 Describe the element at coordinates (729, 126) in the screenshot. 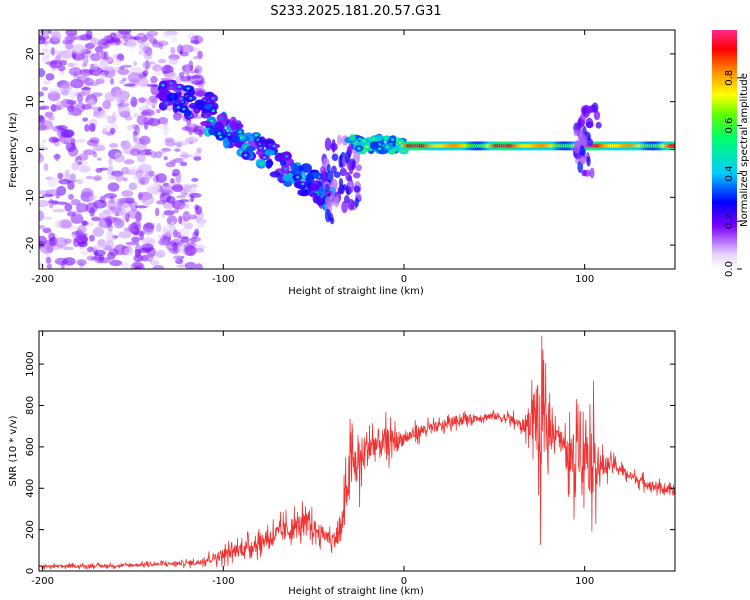

I see `colorbar-tick-label: 0.6` at that location.